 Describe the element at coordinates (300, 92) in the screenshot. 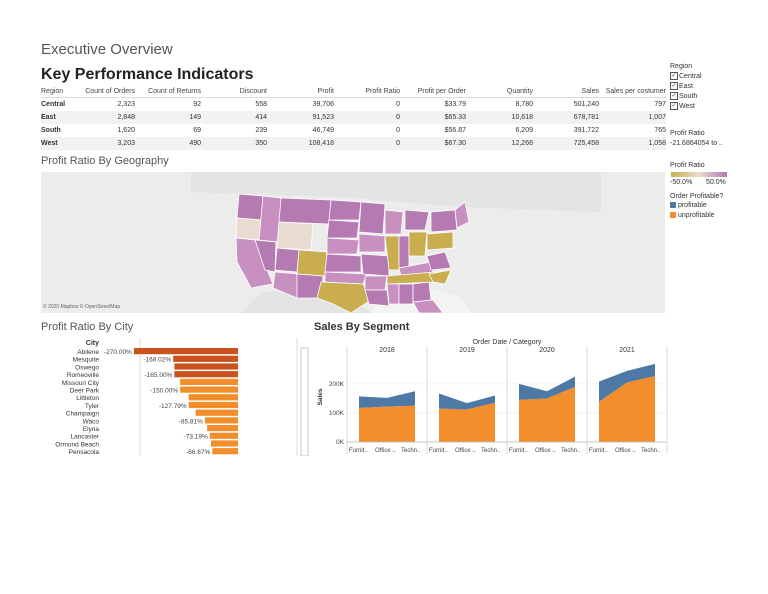

I see `kpi-header-profit: Profit` at that location.